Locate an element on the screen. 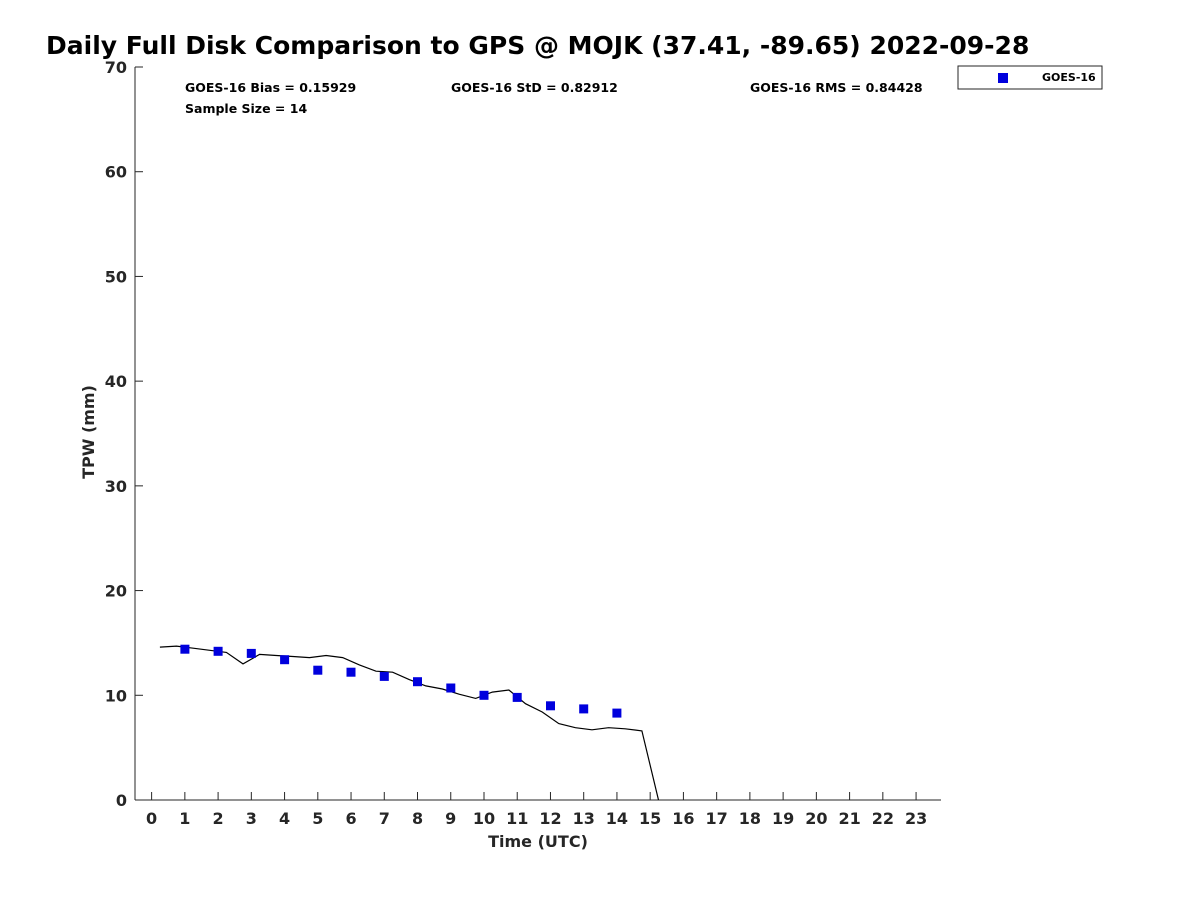  stat-std: GOES-16 StD = 0.82912 is located at coordinates (534, 87).